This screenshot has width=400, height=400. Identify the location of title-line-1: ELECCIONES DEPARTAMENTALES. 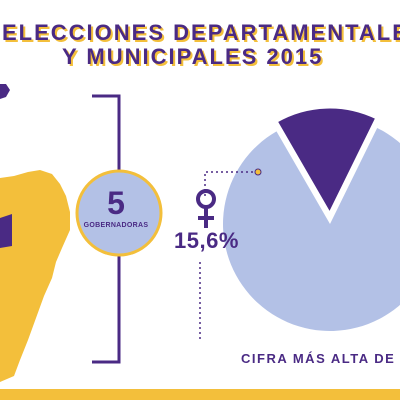
(201, 32).